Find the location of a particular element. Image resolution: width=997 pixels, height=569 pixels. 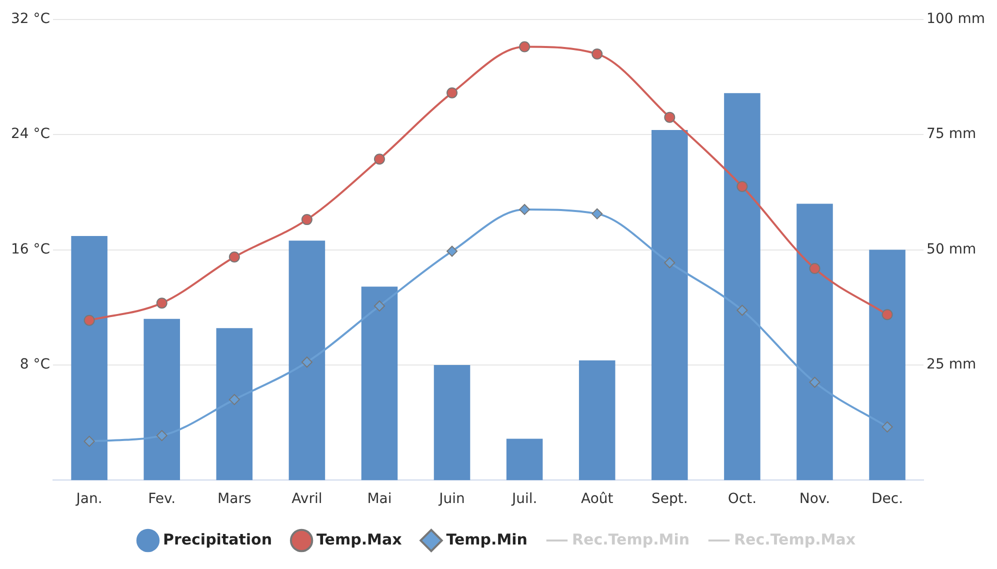

x-tick-label: Mai is located at coordinates (379, 499).